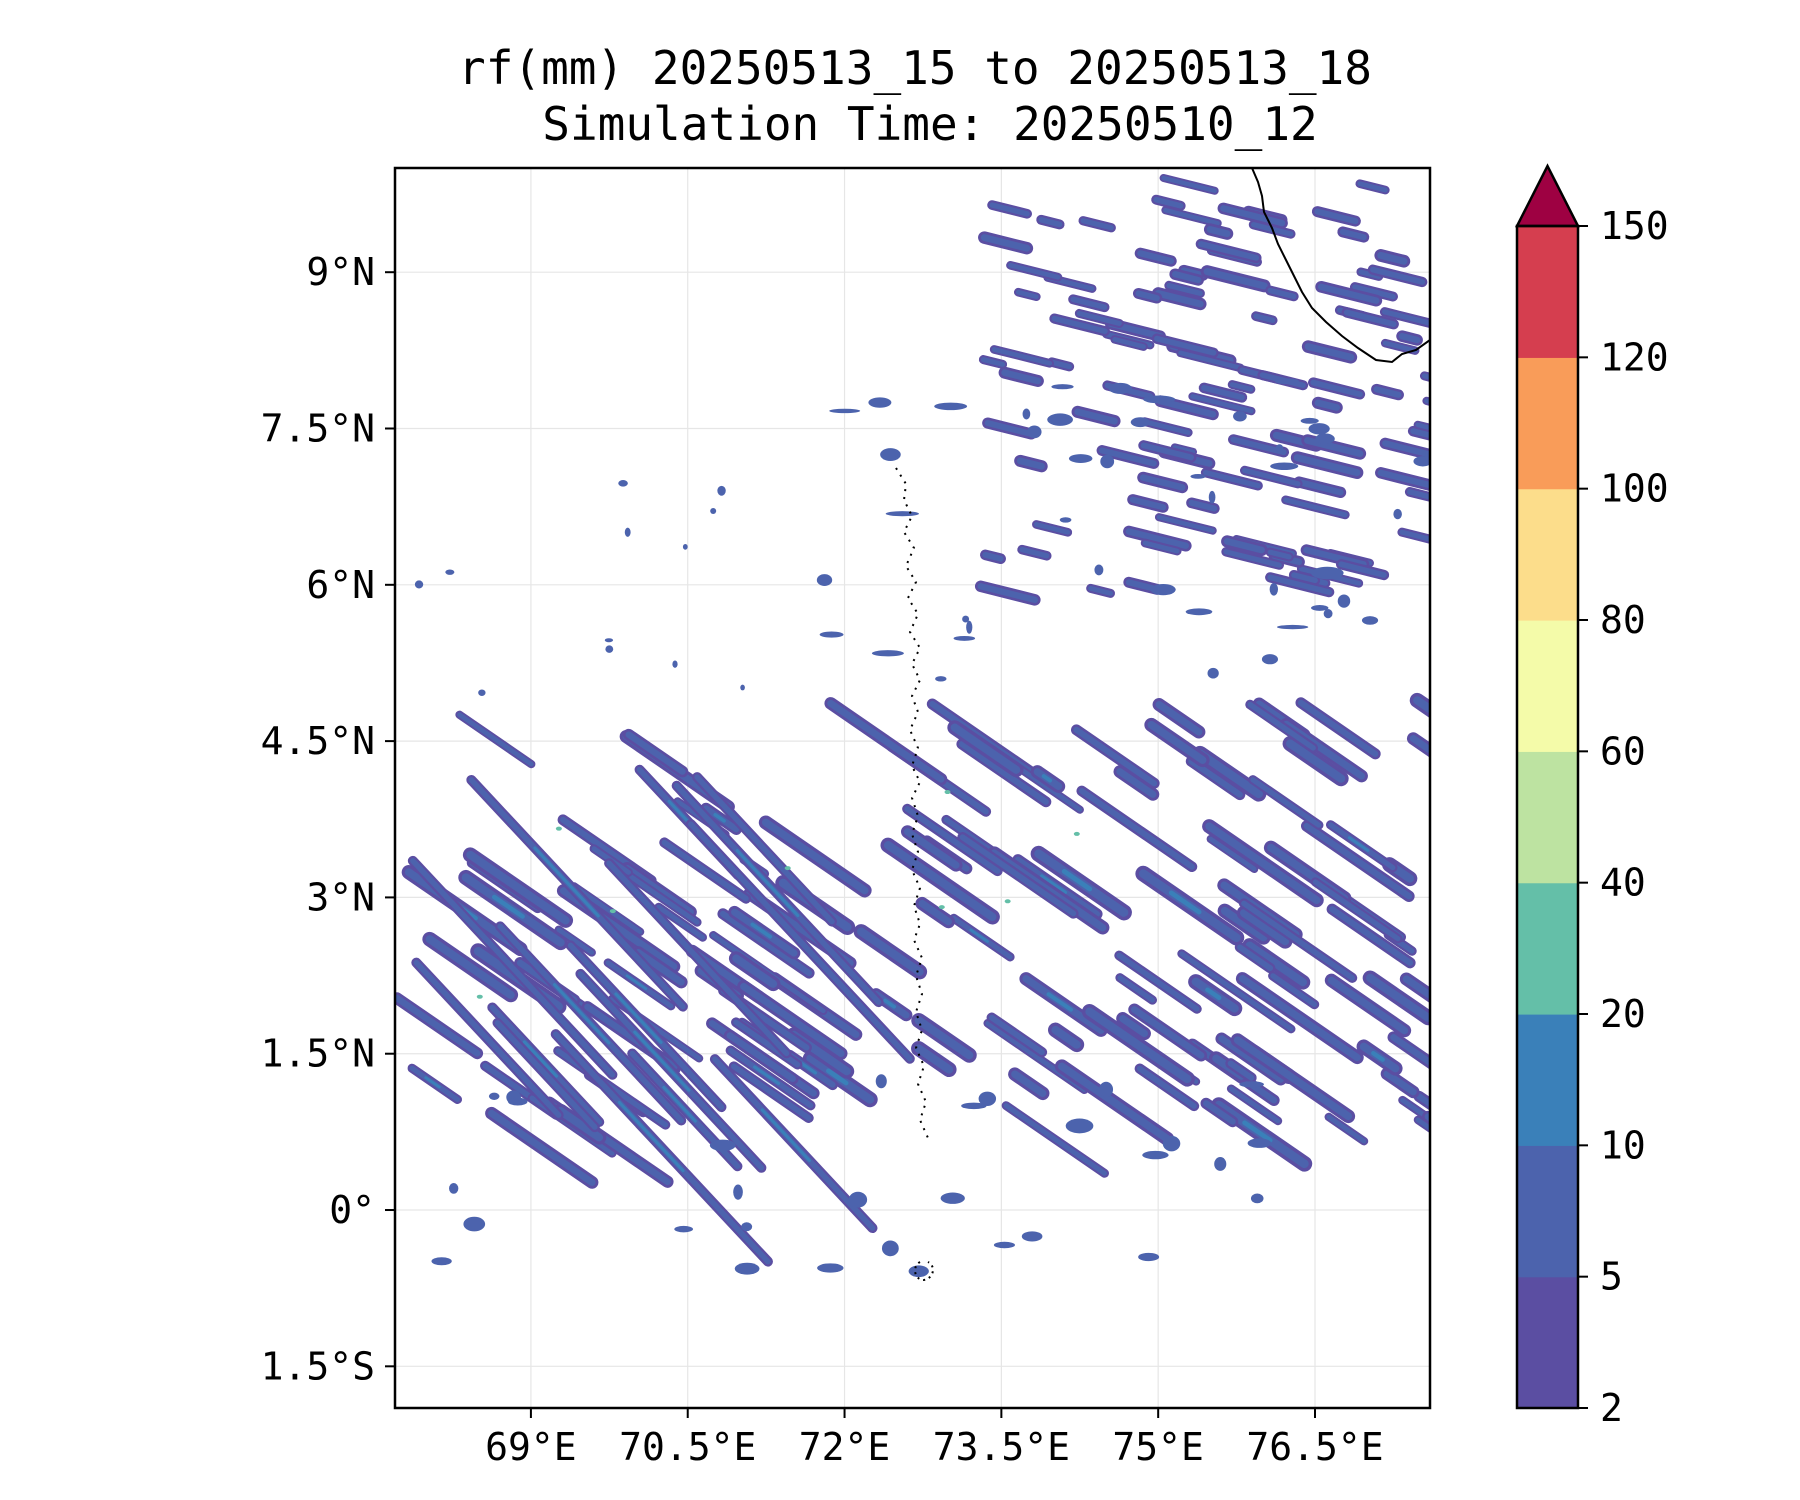 This screenshot has width=1800, height=1500. I want to click on y-tick-label: 4.5°N, so click(318, 741).